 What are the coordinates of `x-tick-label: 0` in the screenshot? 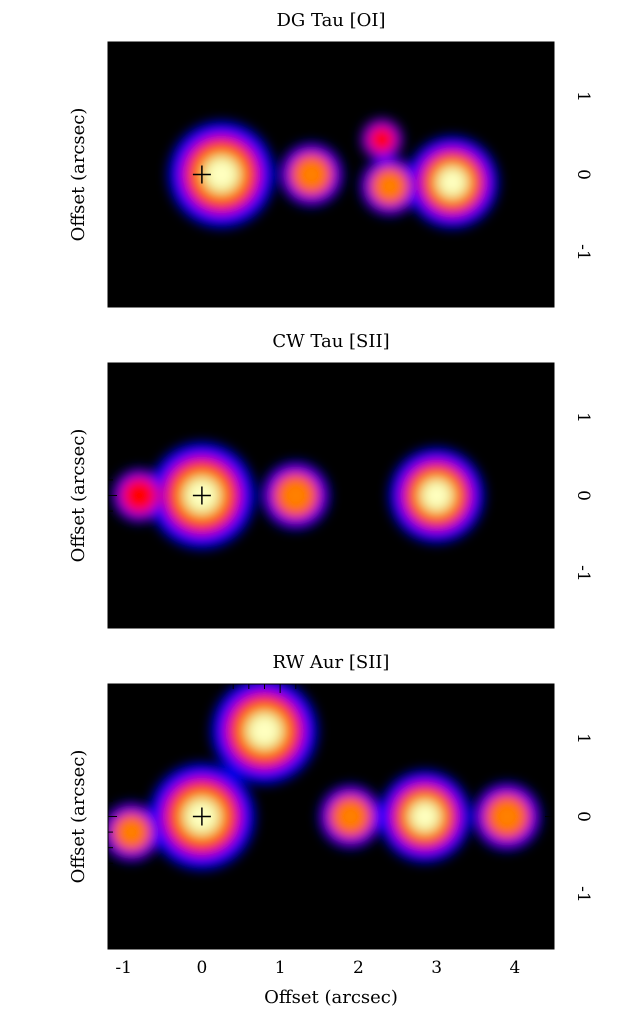 It's located at (201, 968).